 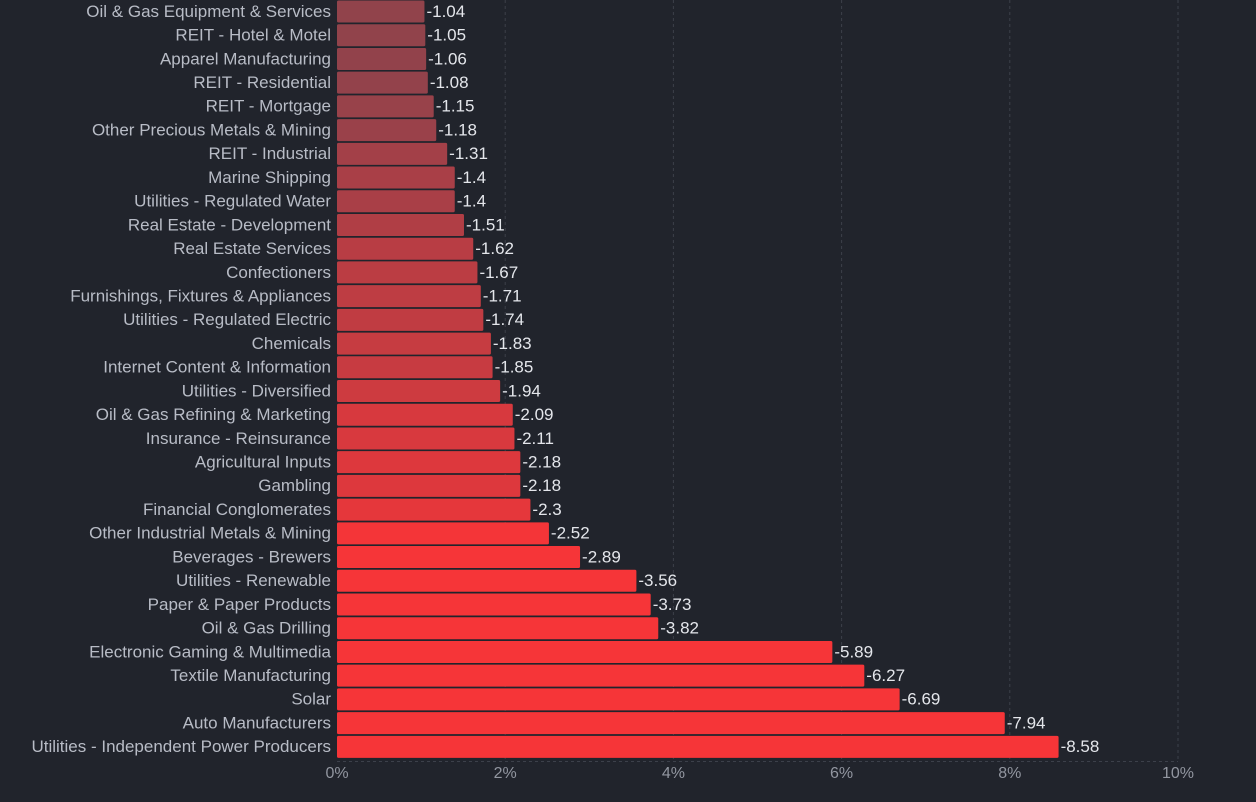 I want to click on x-tick-label: 4%, so click(x=673, y=773).